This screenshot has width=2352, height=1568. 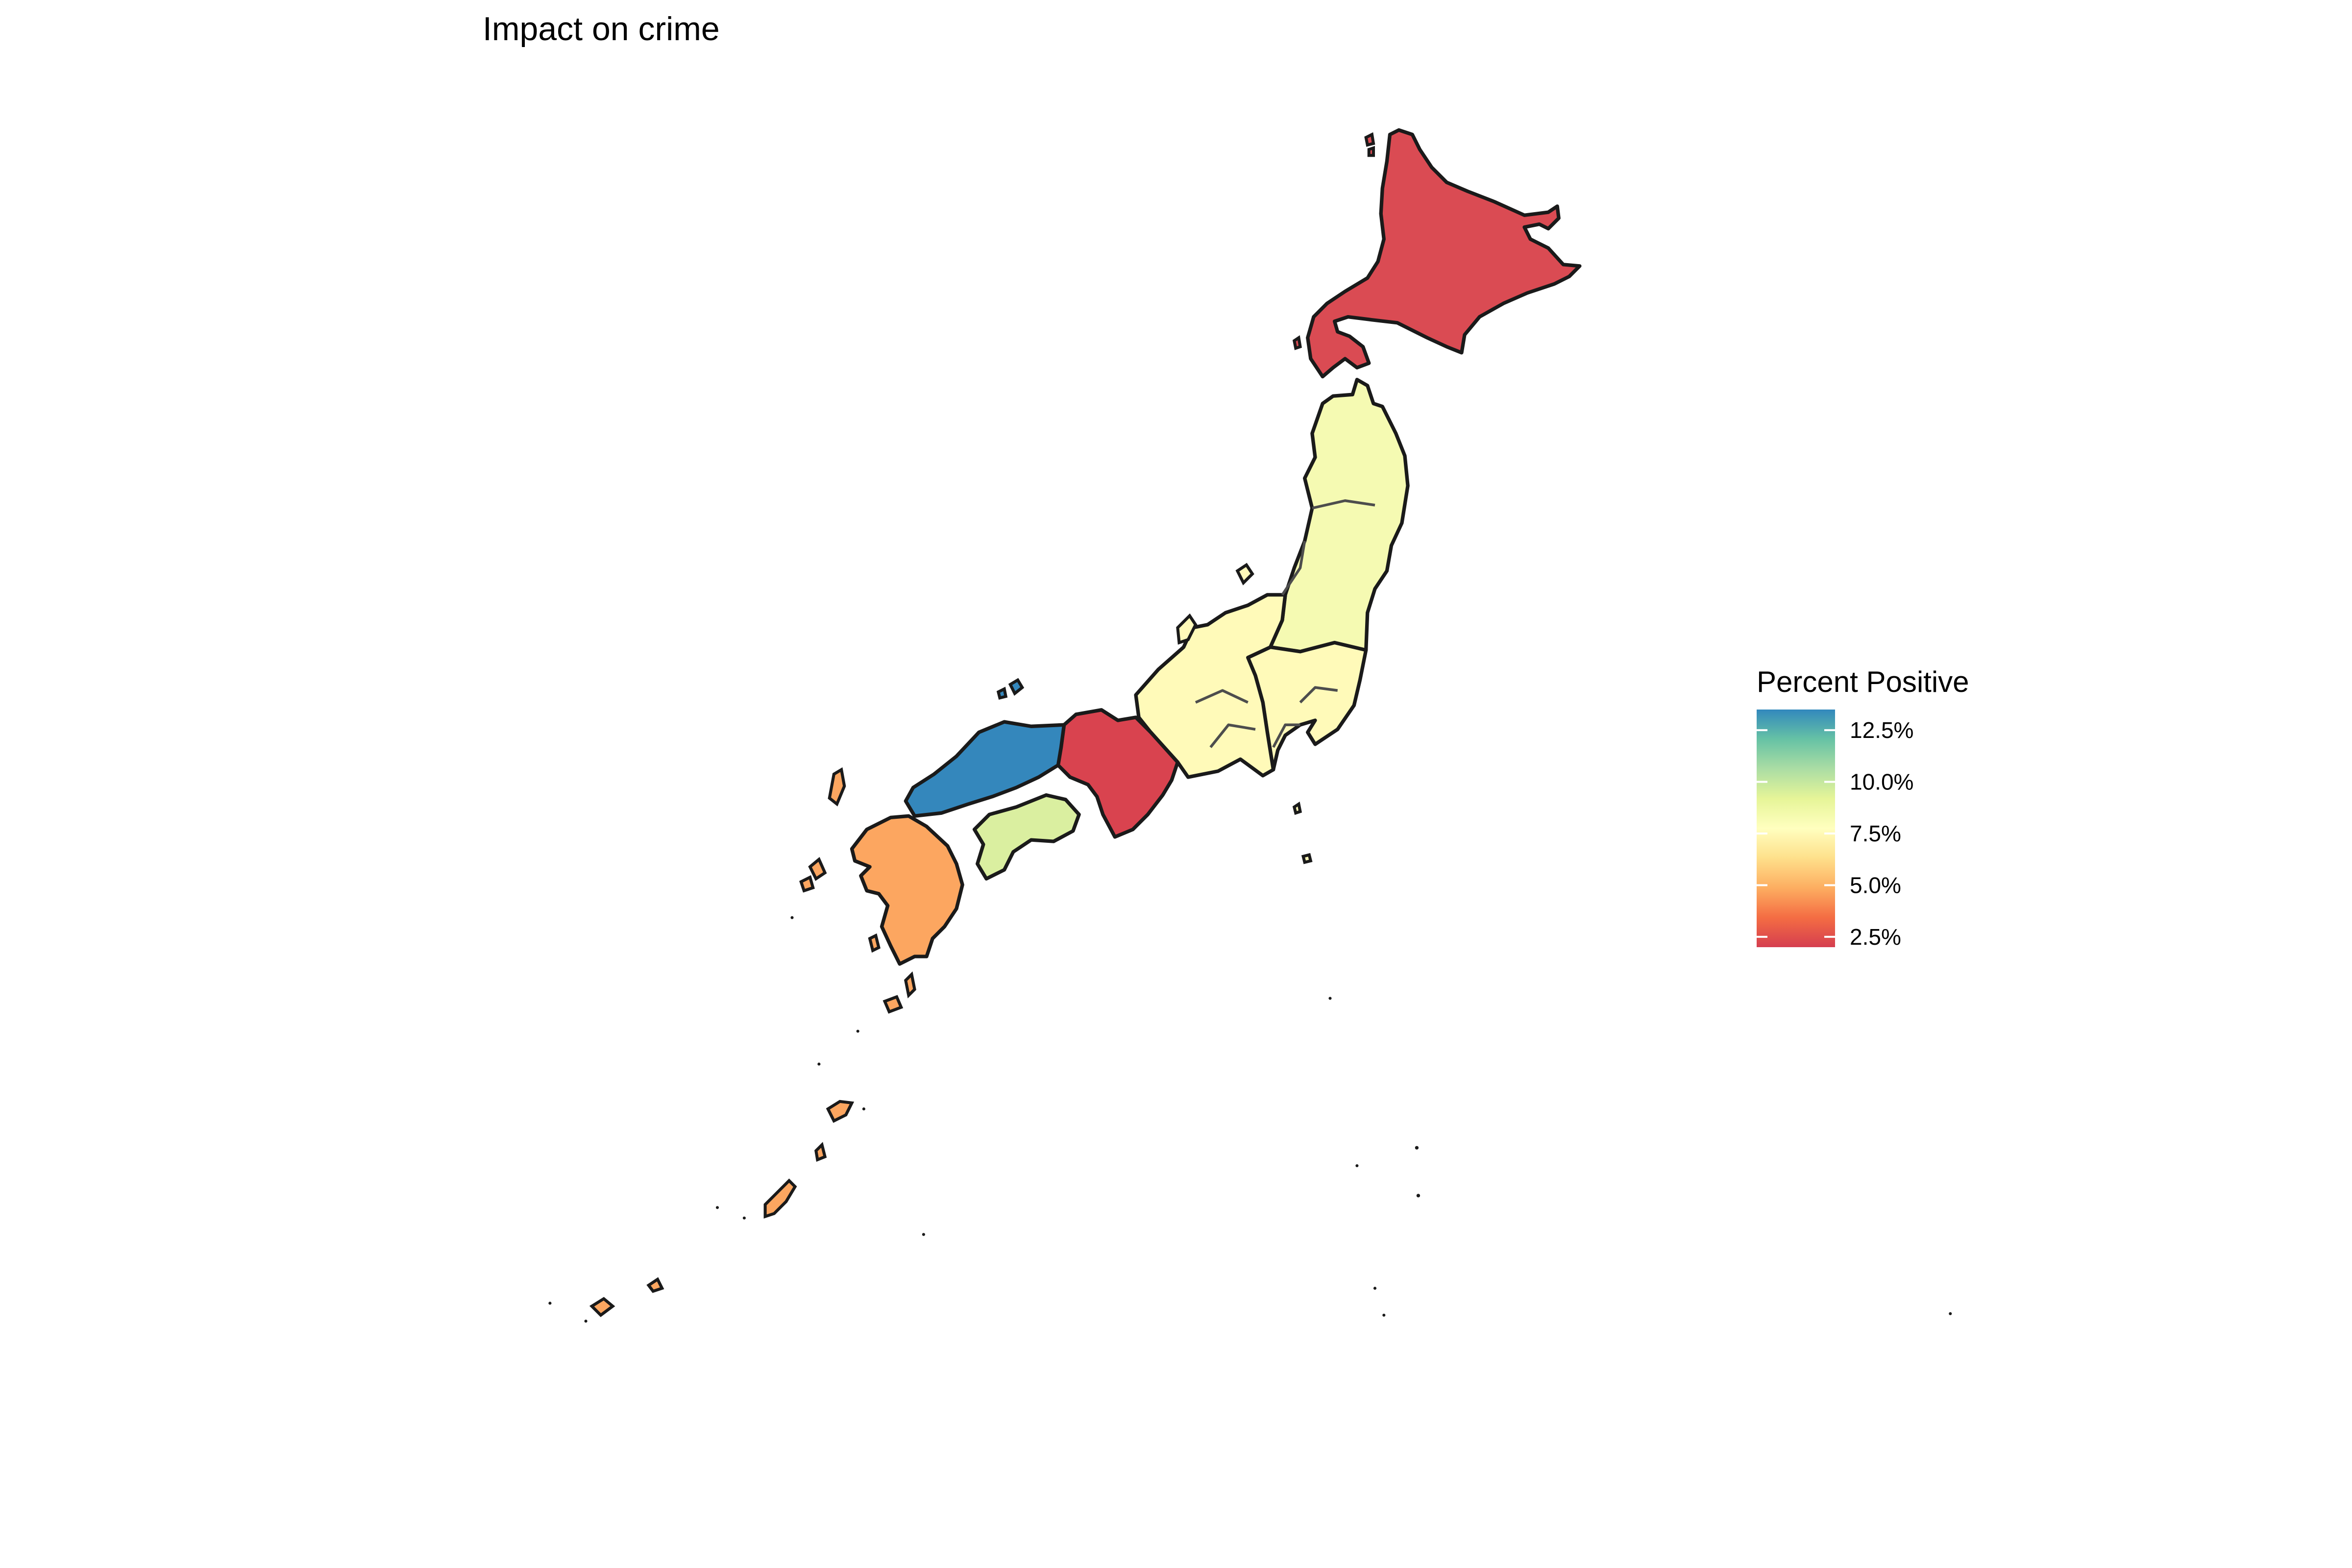 I want to click on region-chubu-shape, so click(x=1210, y=686).